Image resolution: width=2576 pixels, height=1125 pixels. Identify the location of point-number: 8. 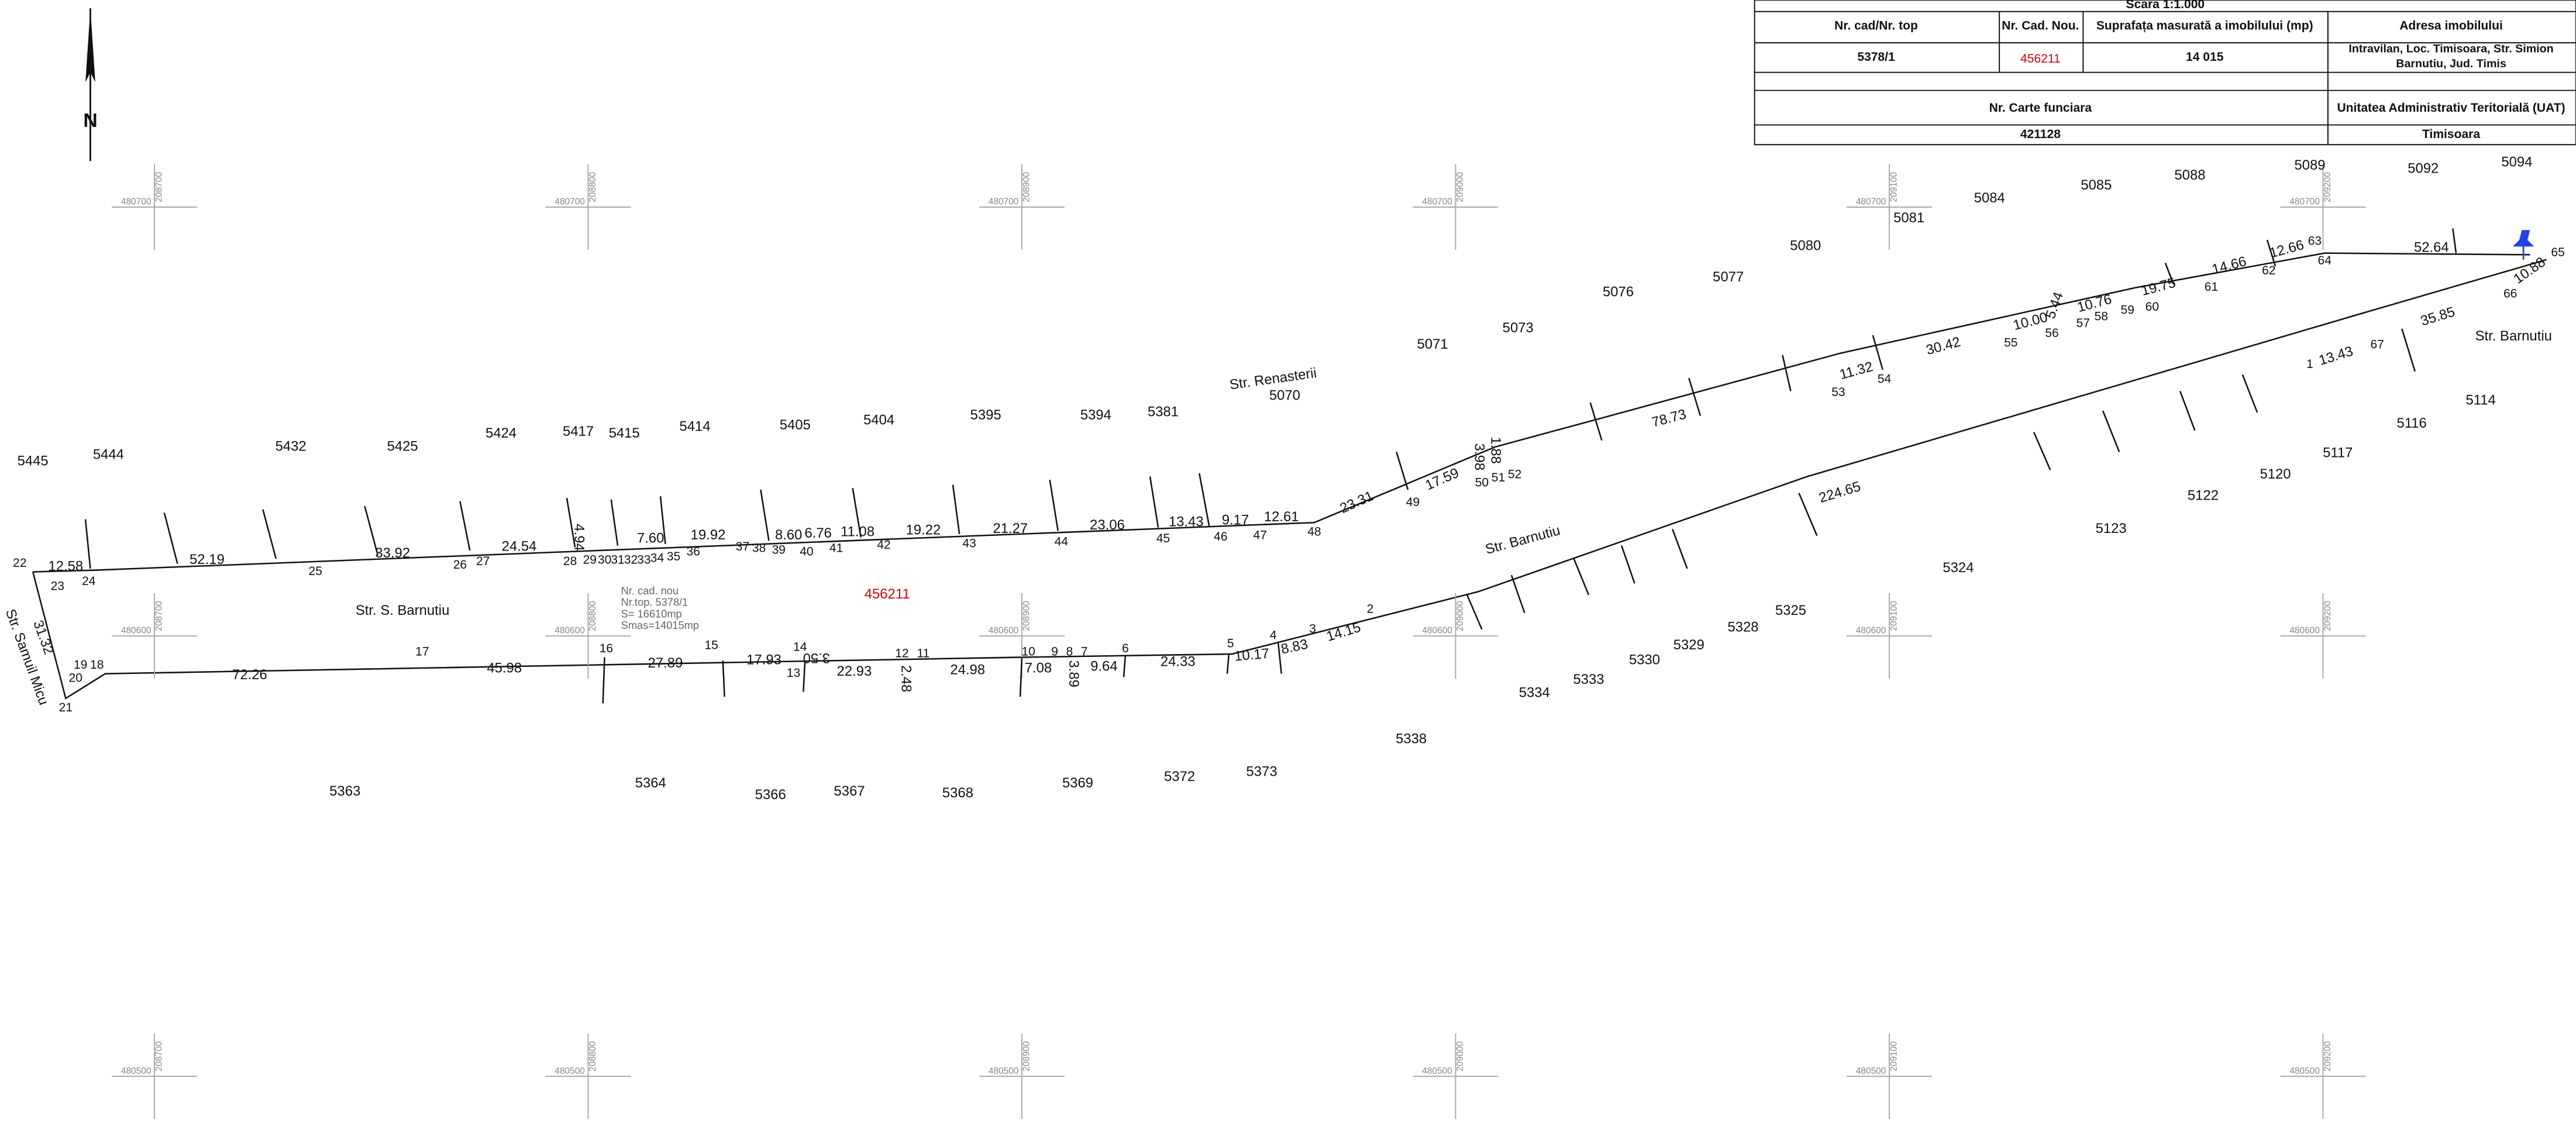
(1069, 652).